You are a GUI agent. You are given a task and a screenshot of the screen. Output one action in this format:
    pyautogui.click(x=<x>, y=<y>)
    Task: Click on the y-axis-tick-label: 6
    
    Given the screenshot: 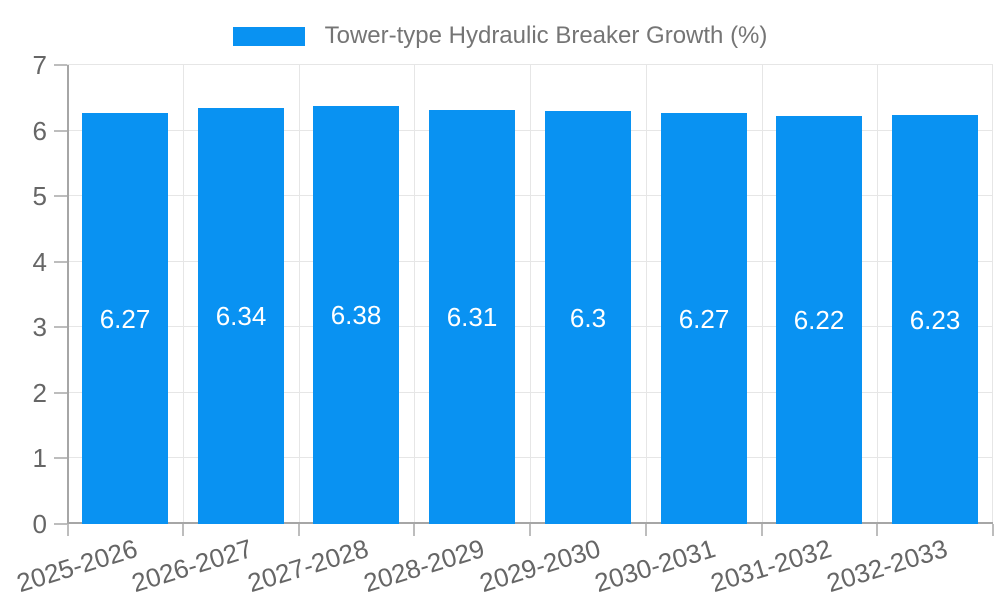 What is the action you would take?
    pyautogui.click(x=39, y=131)
    